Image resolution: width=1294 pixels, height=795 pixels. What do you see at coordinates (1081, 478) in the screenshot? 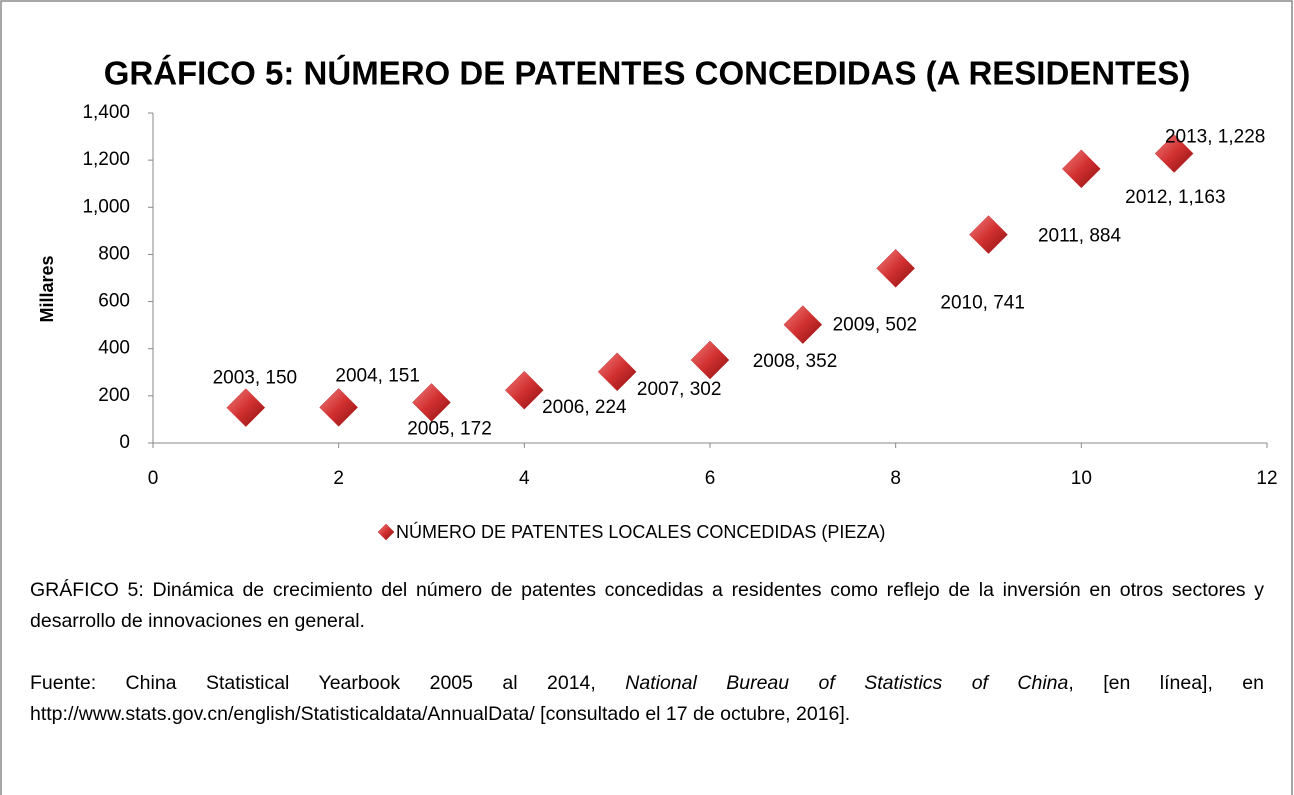
I see `x-tick-label: 10` at bounding box center [1081, 478].